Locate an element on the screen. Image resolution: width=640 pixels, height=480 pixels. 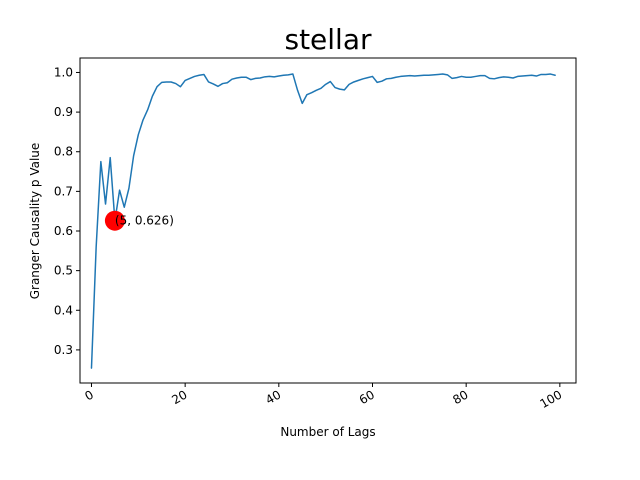
x-tick-label: 80 is located at coordinates (460, 397).